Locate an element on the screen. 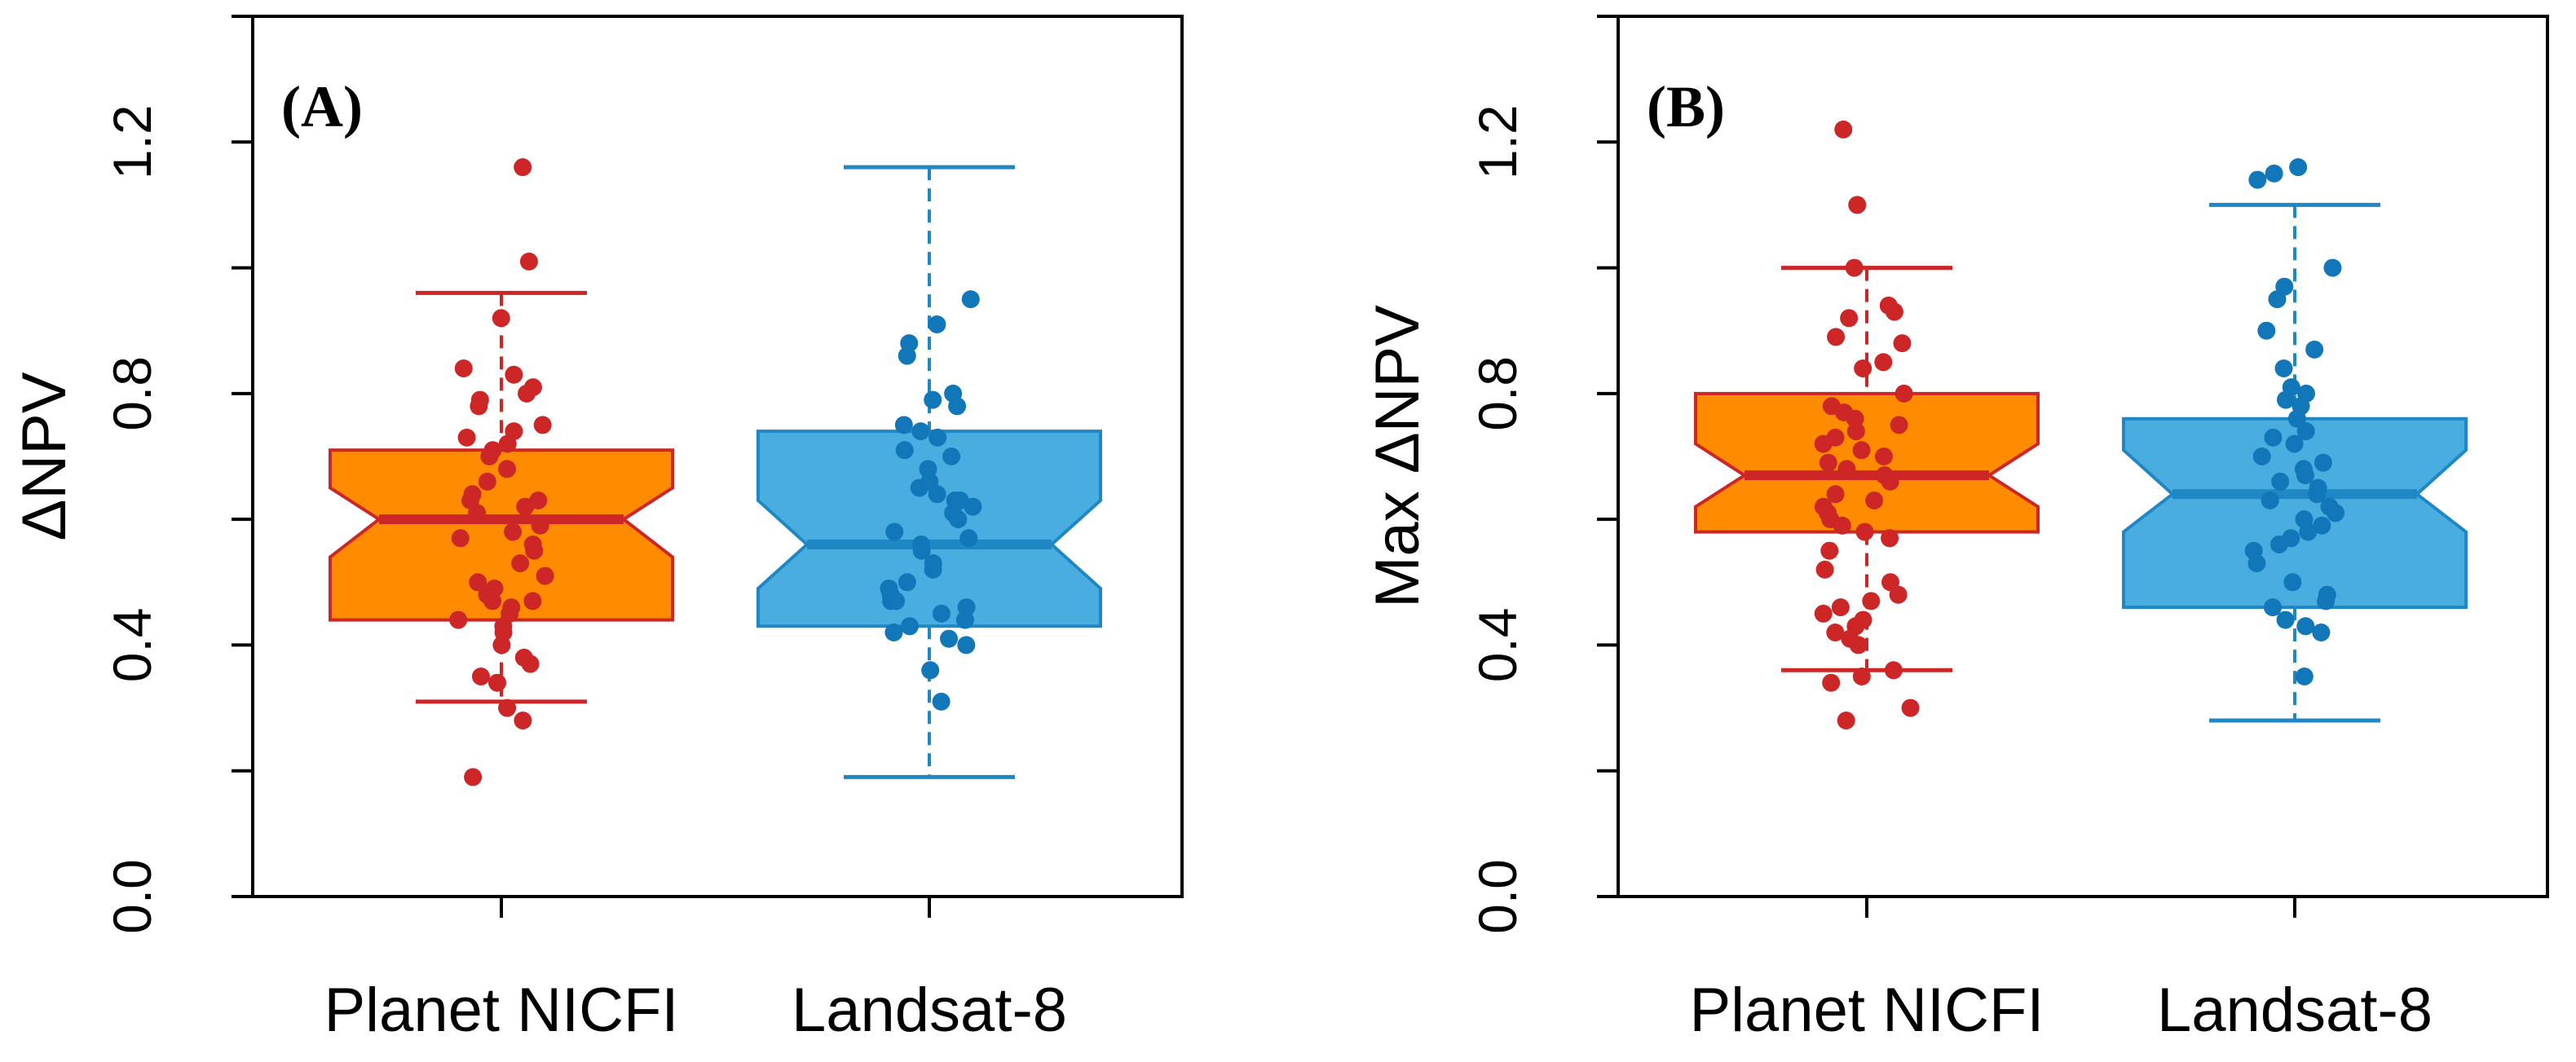 This screenshot has height=1062, width=2576. panel-label: (B) is located at coordinates (1686, 106).